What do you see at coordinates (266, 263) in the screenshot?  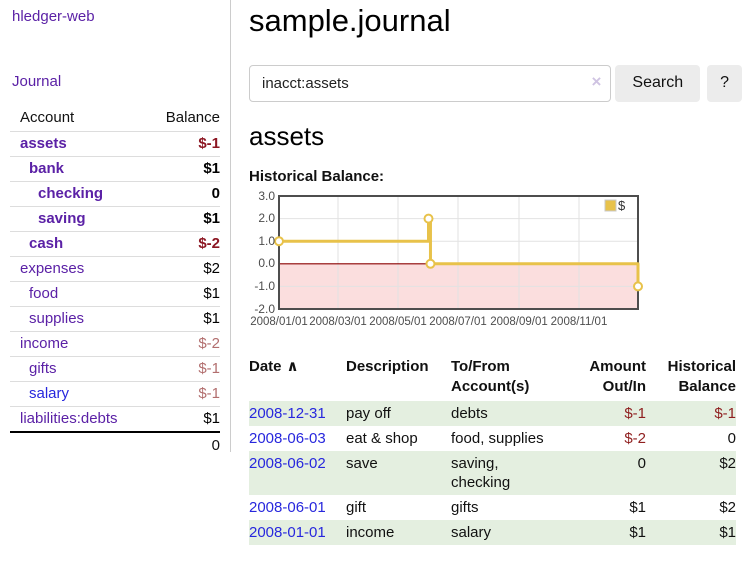 I see `y-axis-tick-label: 0.0` at bounding box center [266, 263].